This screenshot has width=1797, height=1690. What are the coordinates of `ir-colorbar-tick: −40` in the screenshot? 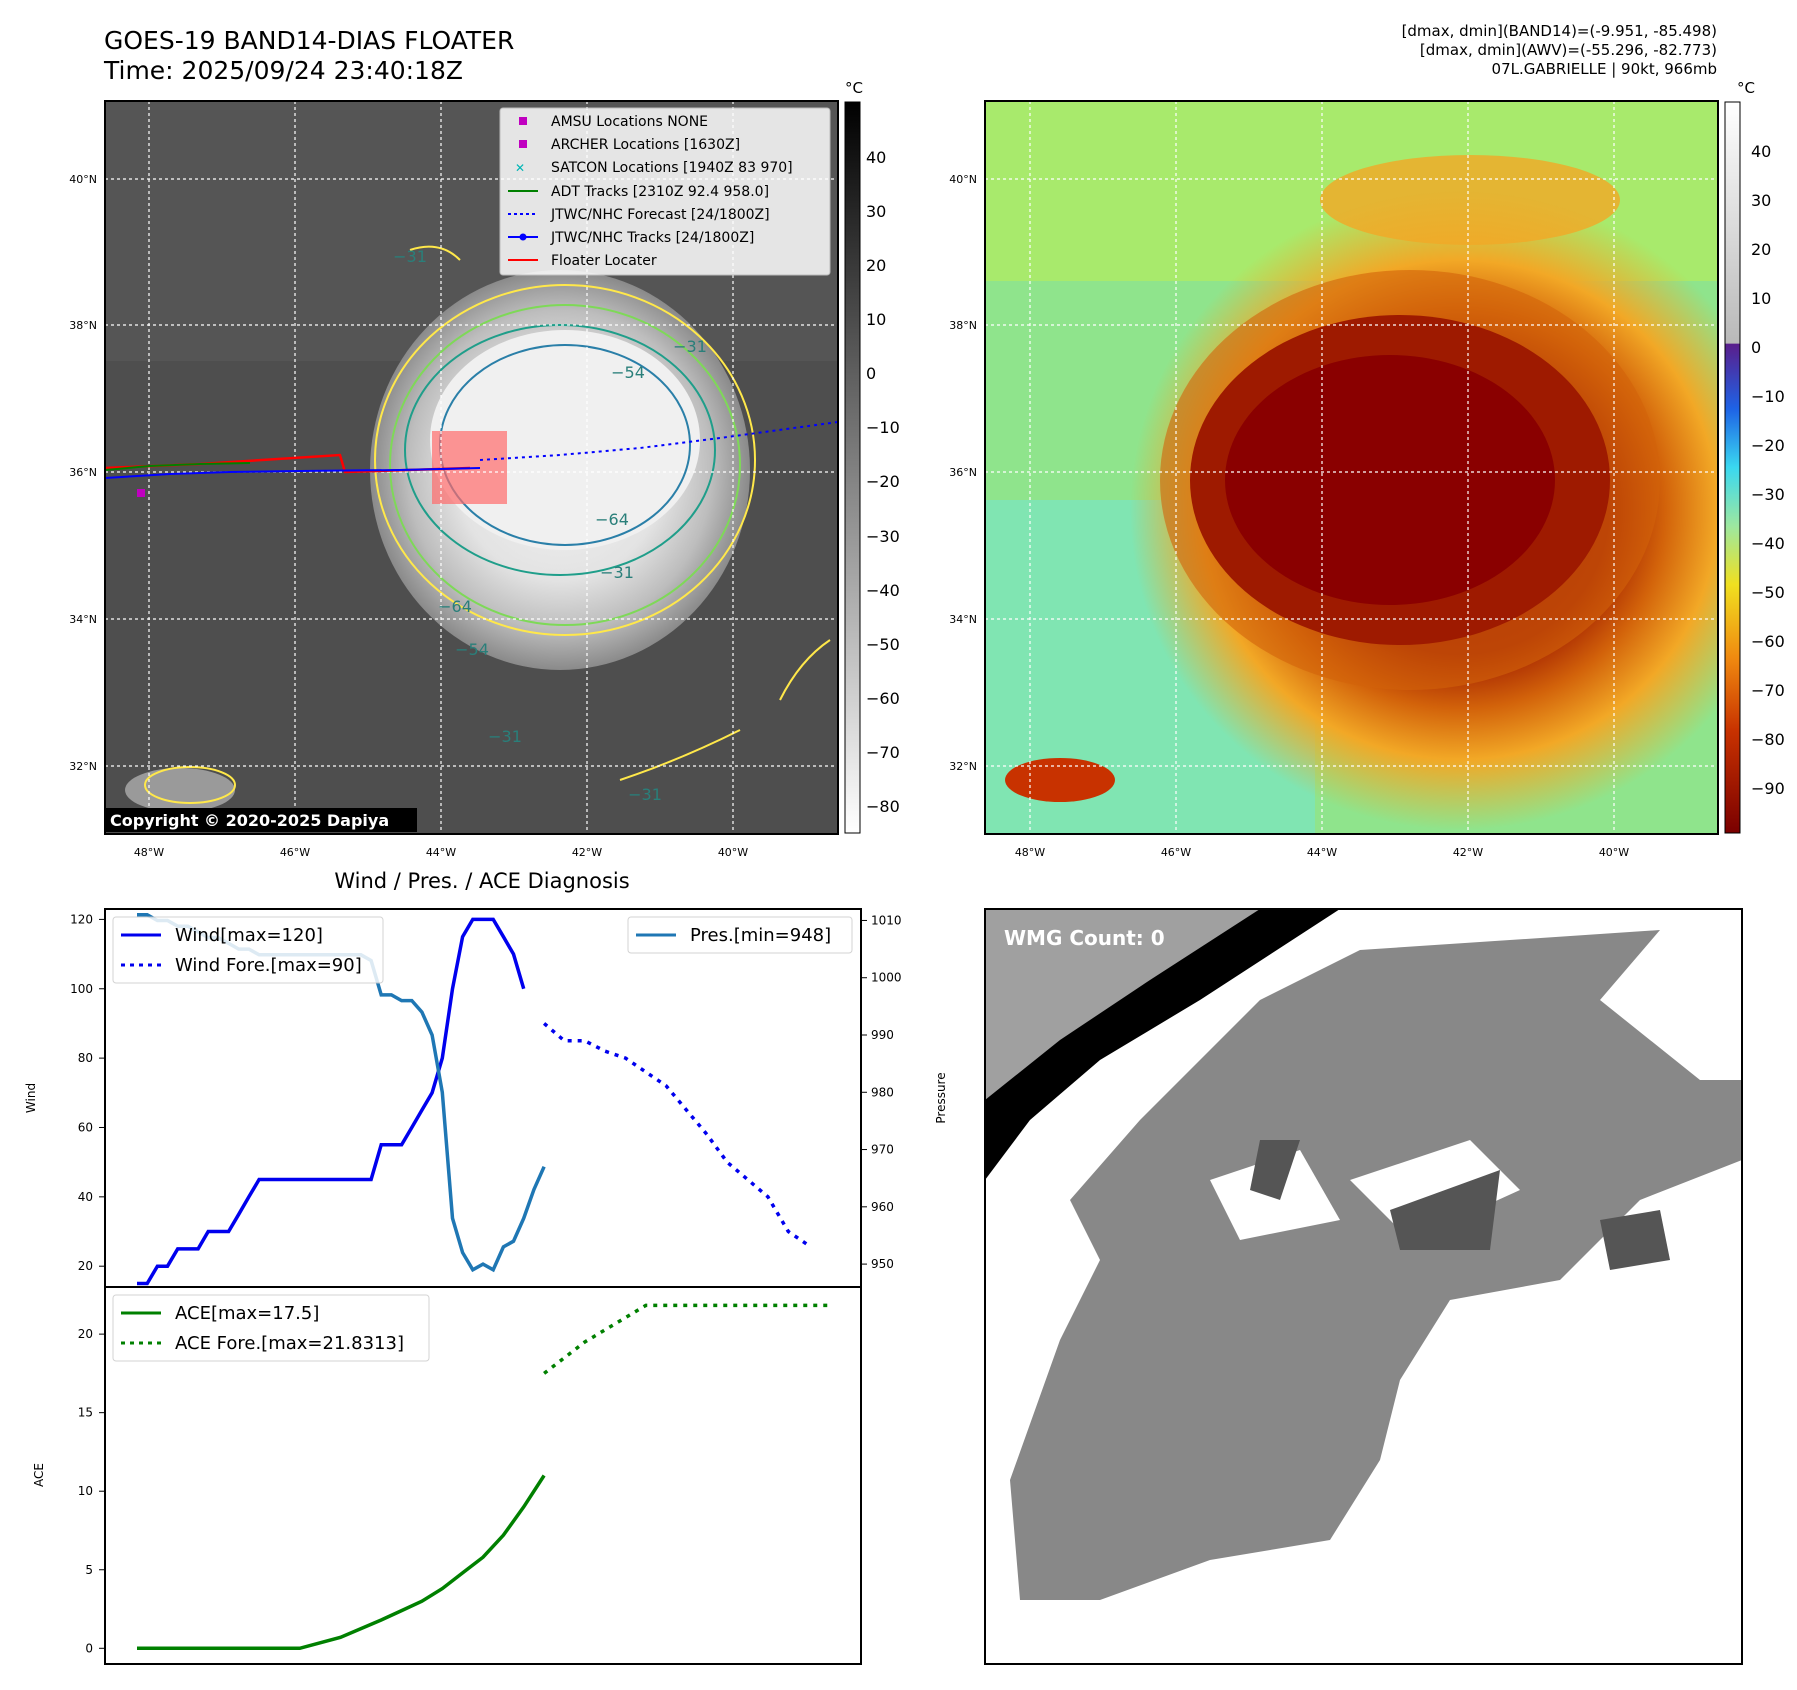 It's located at (883, 590).